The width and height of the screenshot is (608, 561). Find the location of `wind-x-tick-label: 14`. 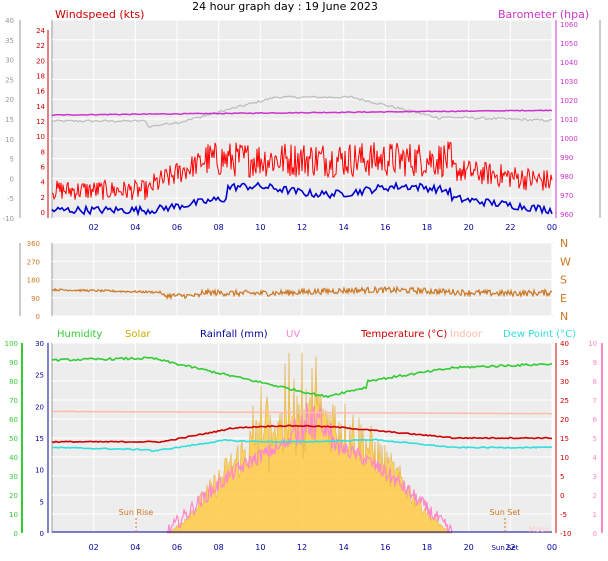

wind-x-tick-label: 14 is located at coordinates (344, 227).